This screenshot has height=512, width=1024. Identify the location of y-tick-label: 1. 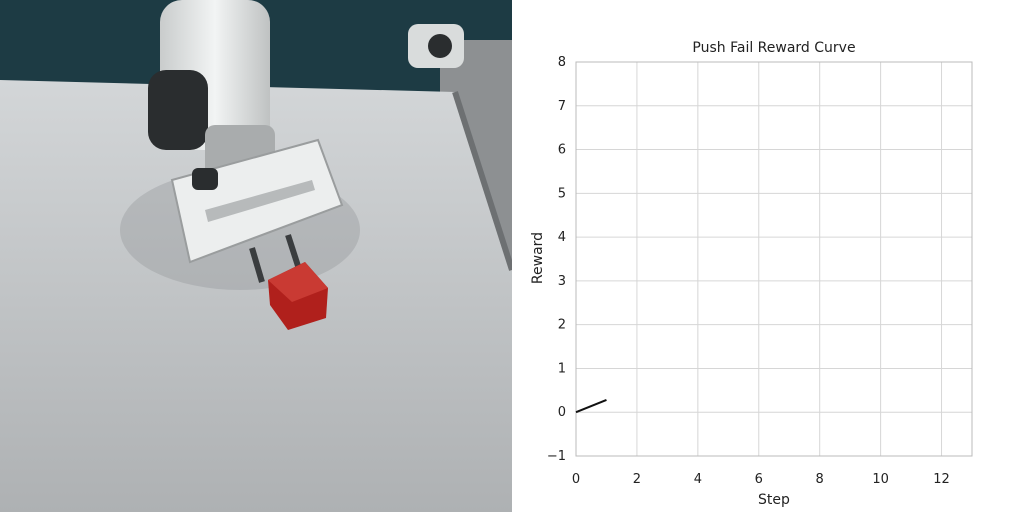
(562, 368).